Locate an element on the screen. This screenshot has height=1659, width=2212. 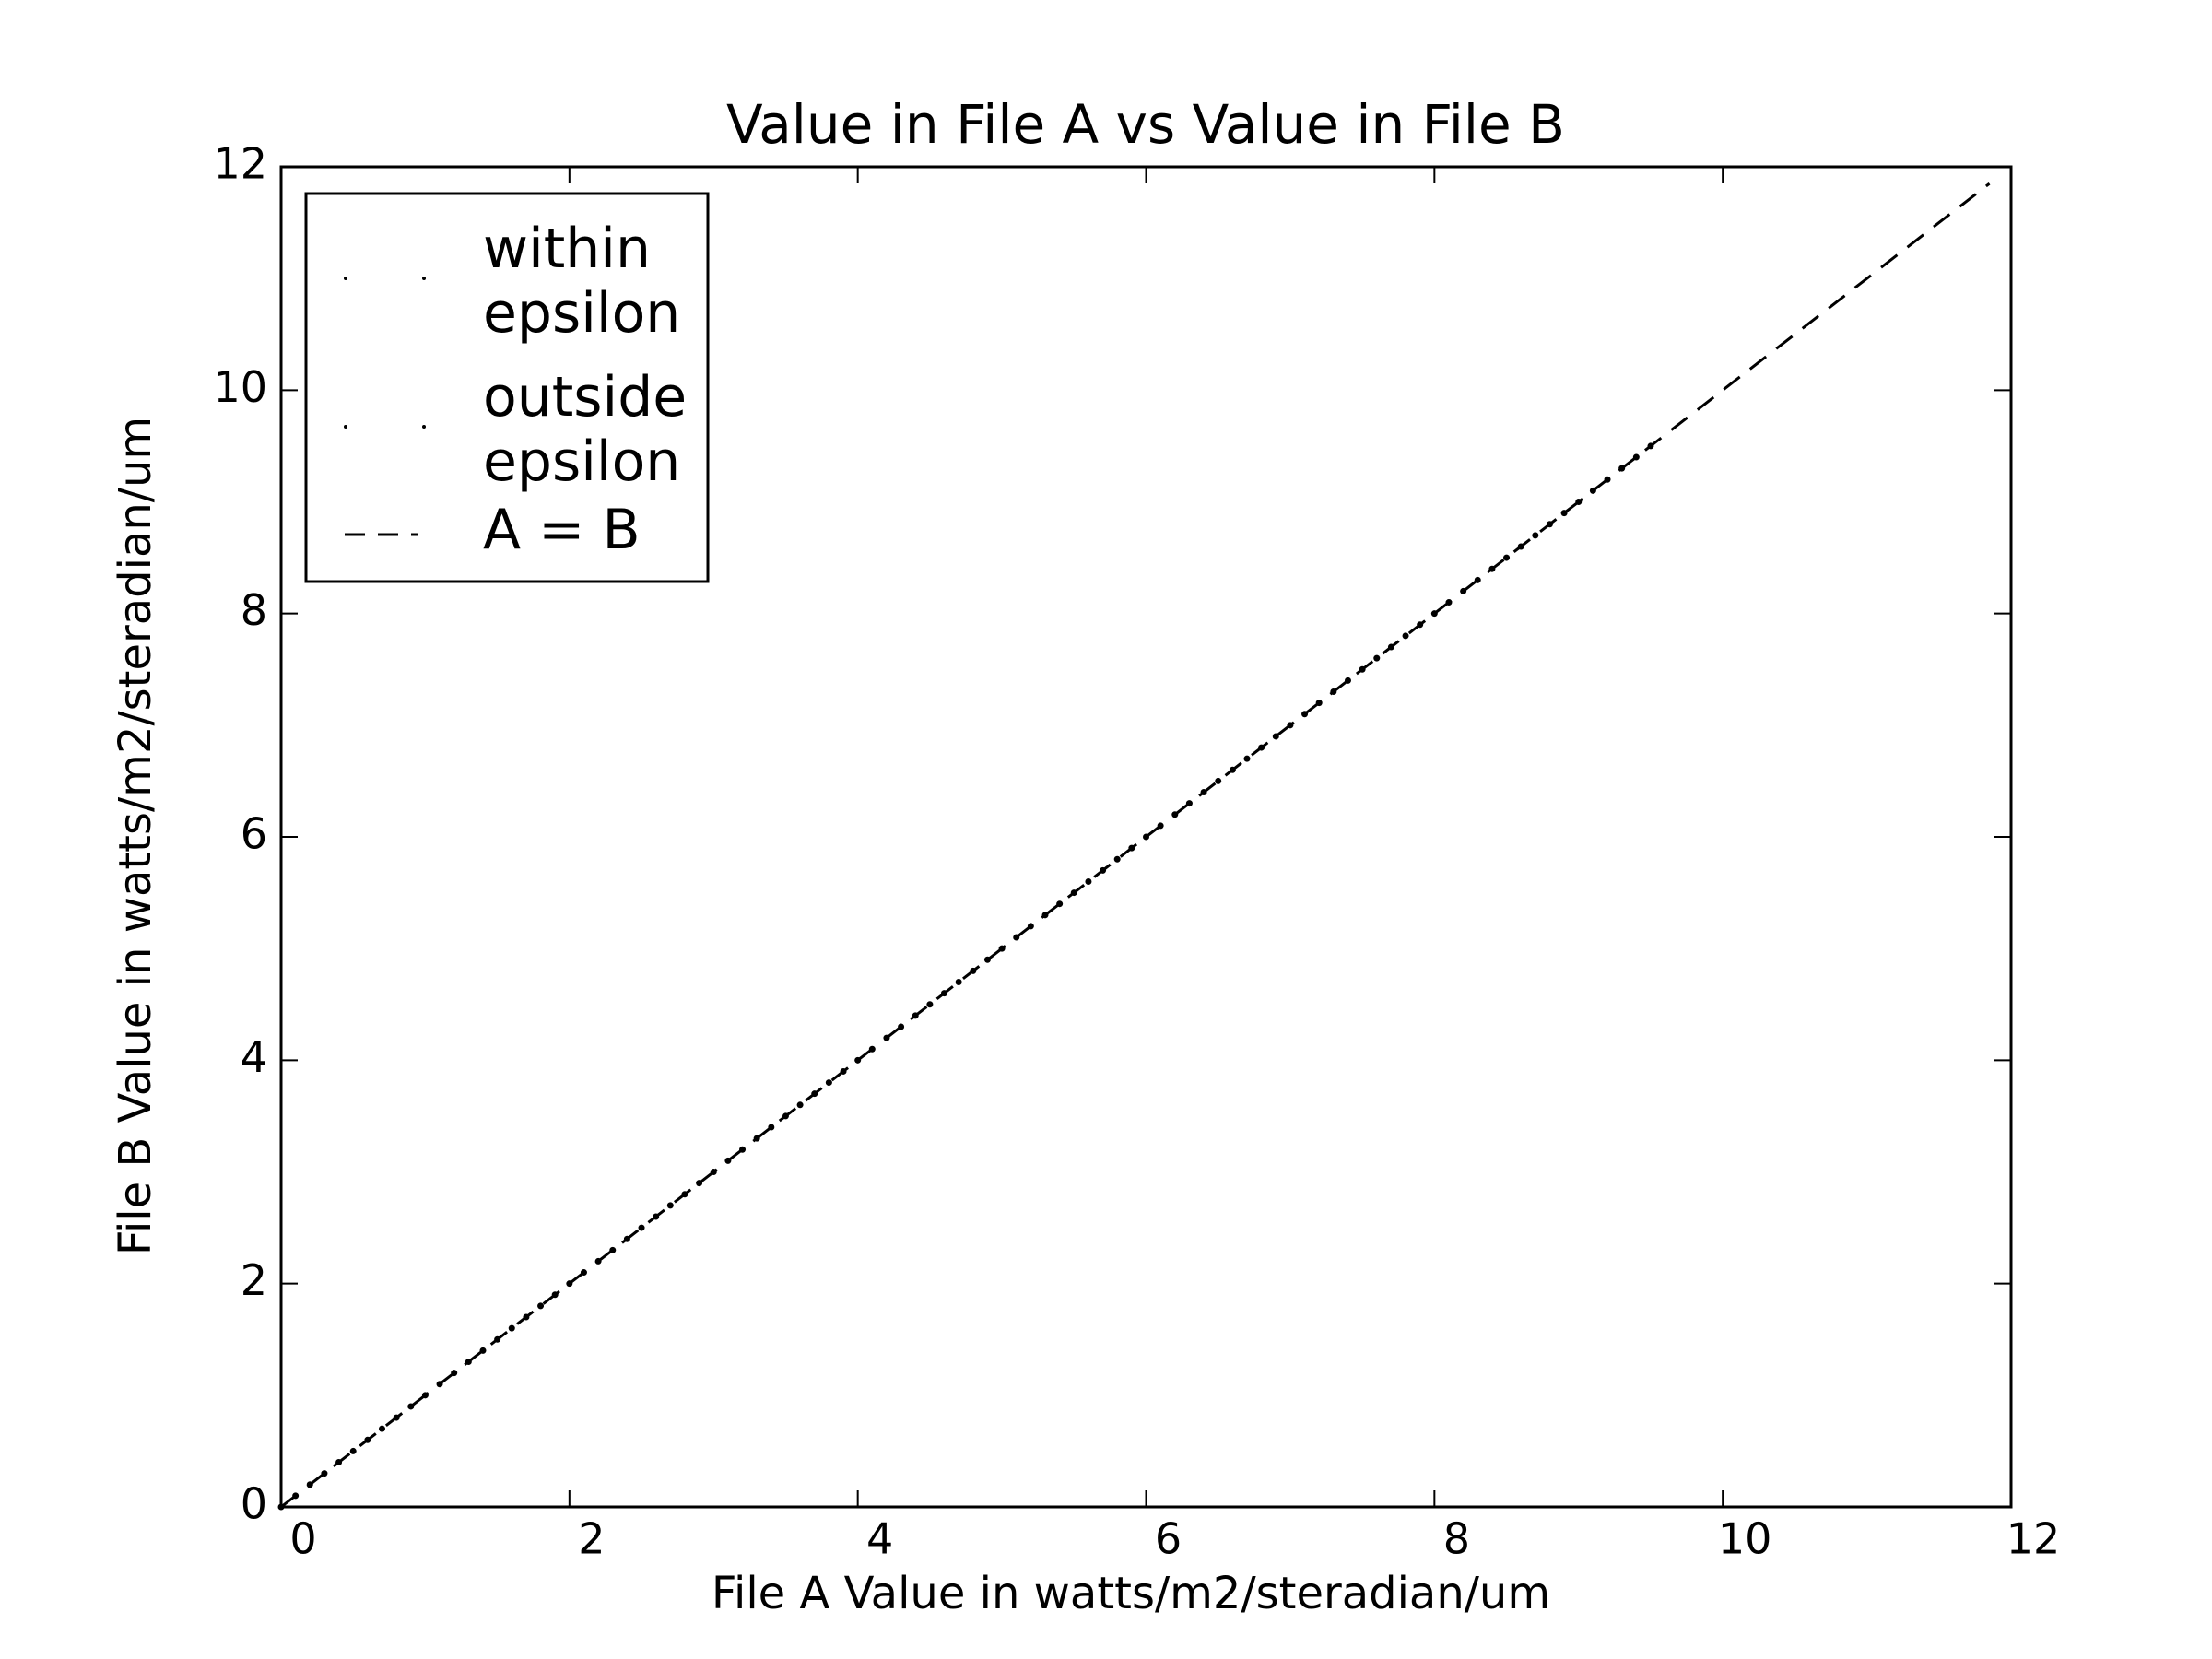
y-axis-label: File B Value in watts/m2/steradian/um is located at coordinates (135, 836).